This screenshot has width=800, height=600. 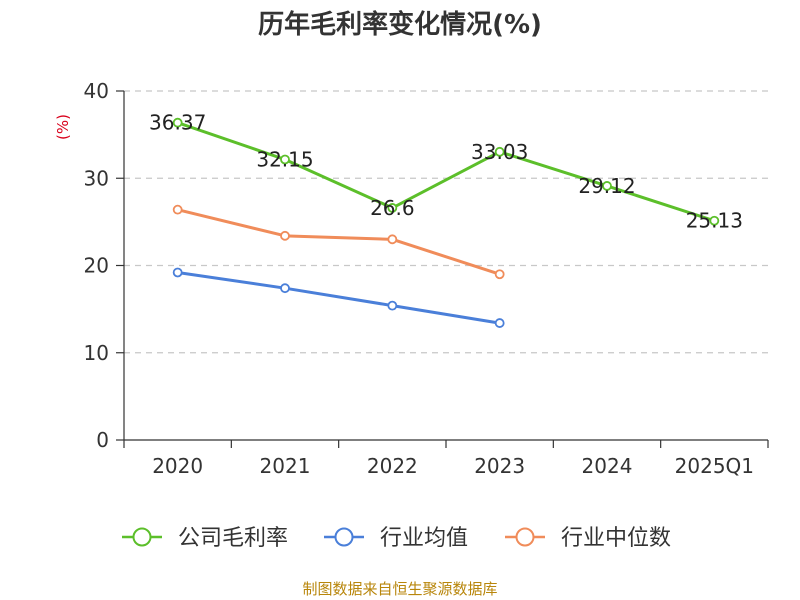 I want to click on data-label: 25.13, so click(x=714, y=221).